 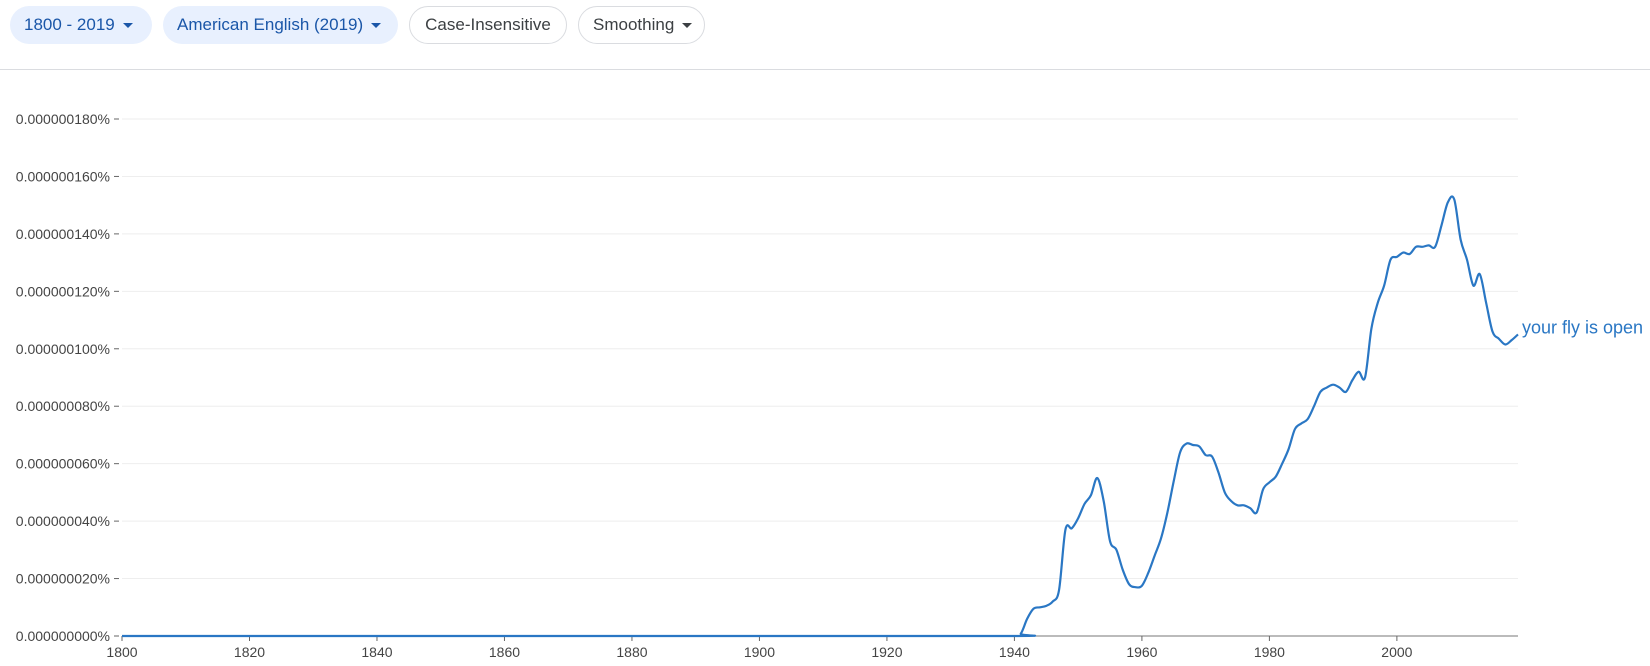 I want to click on corpus-dropdown: American English (2019), so click(x=280, y=25).